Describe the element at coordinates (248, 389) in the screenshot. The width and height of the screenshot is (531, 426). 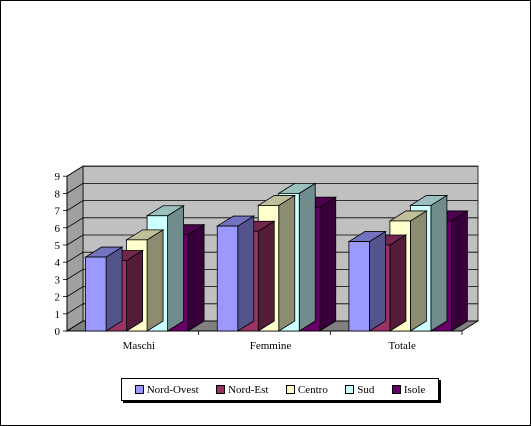
I see `legend-label: Nord-Est` at that location.